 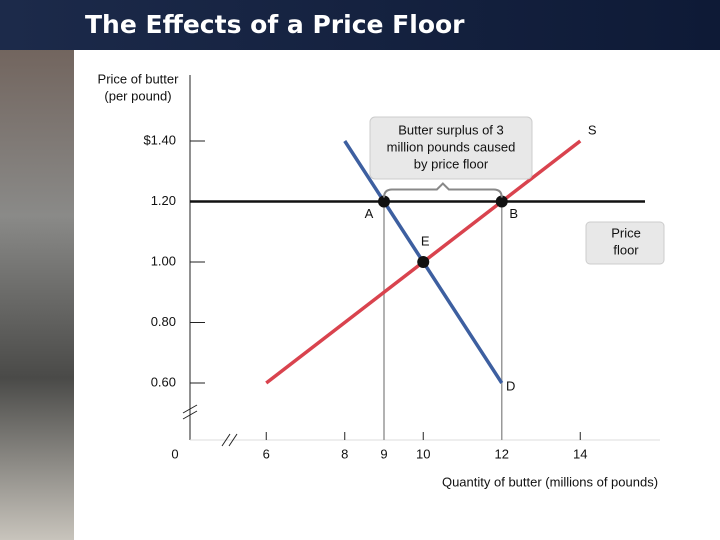 What do you see at coordinates (266, 453) in the screenshot?
I see `x-tick-label: 6` at bounding box center [266, 453].